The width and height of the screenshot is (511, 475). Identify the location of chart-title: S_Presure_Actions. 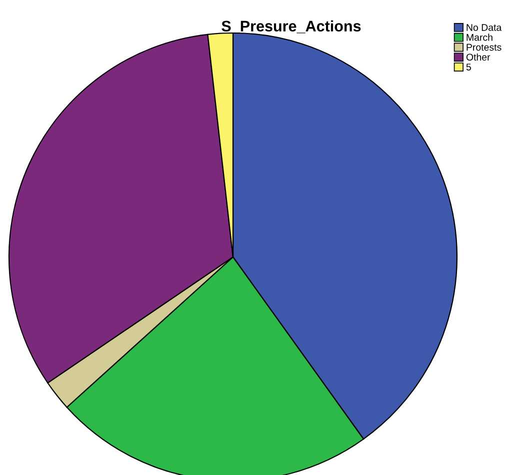
(291, 27).